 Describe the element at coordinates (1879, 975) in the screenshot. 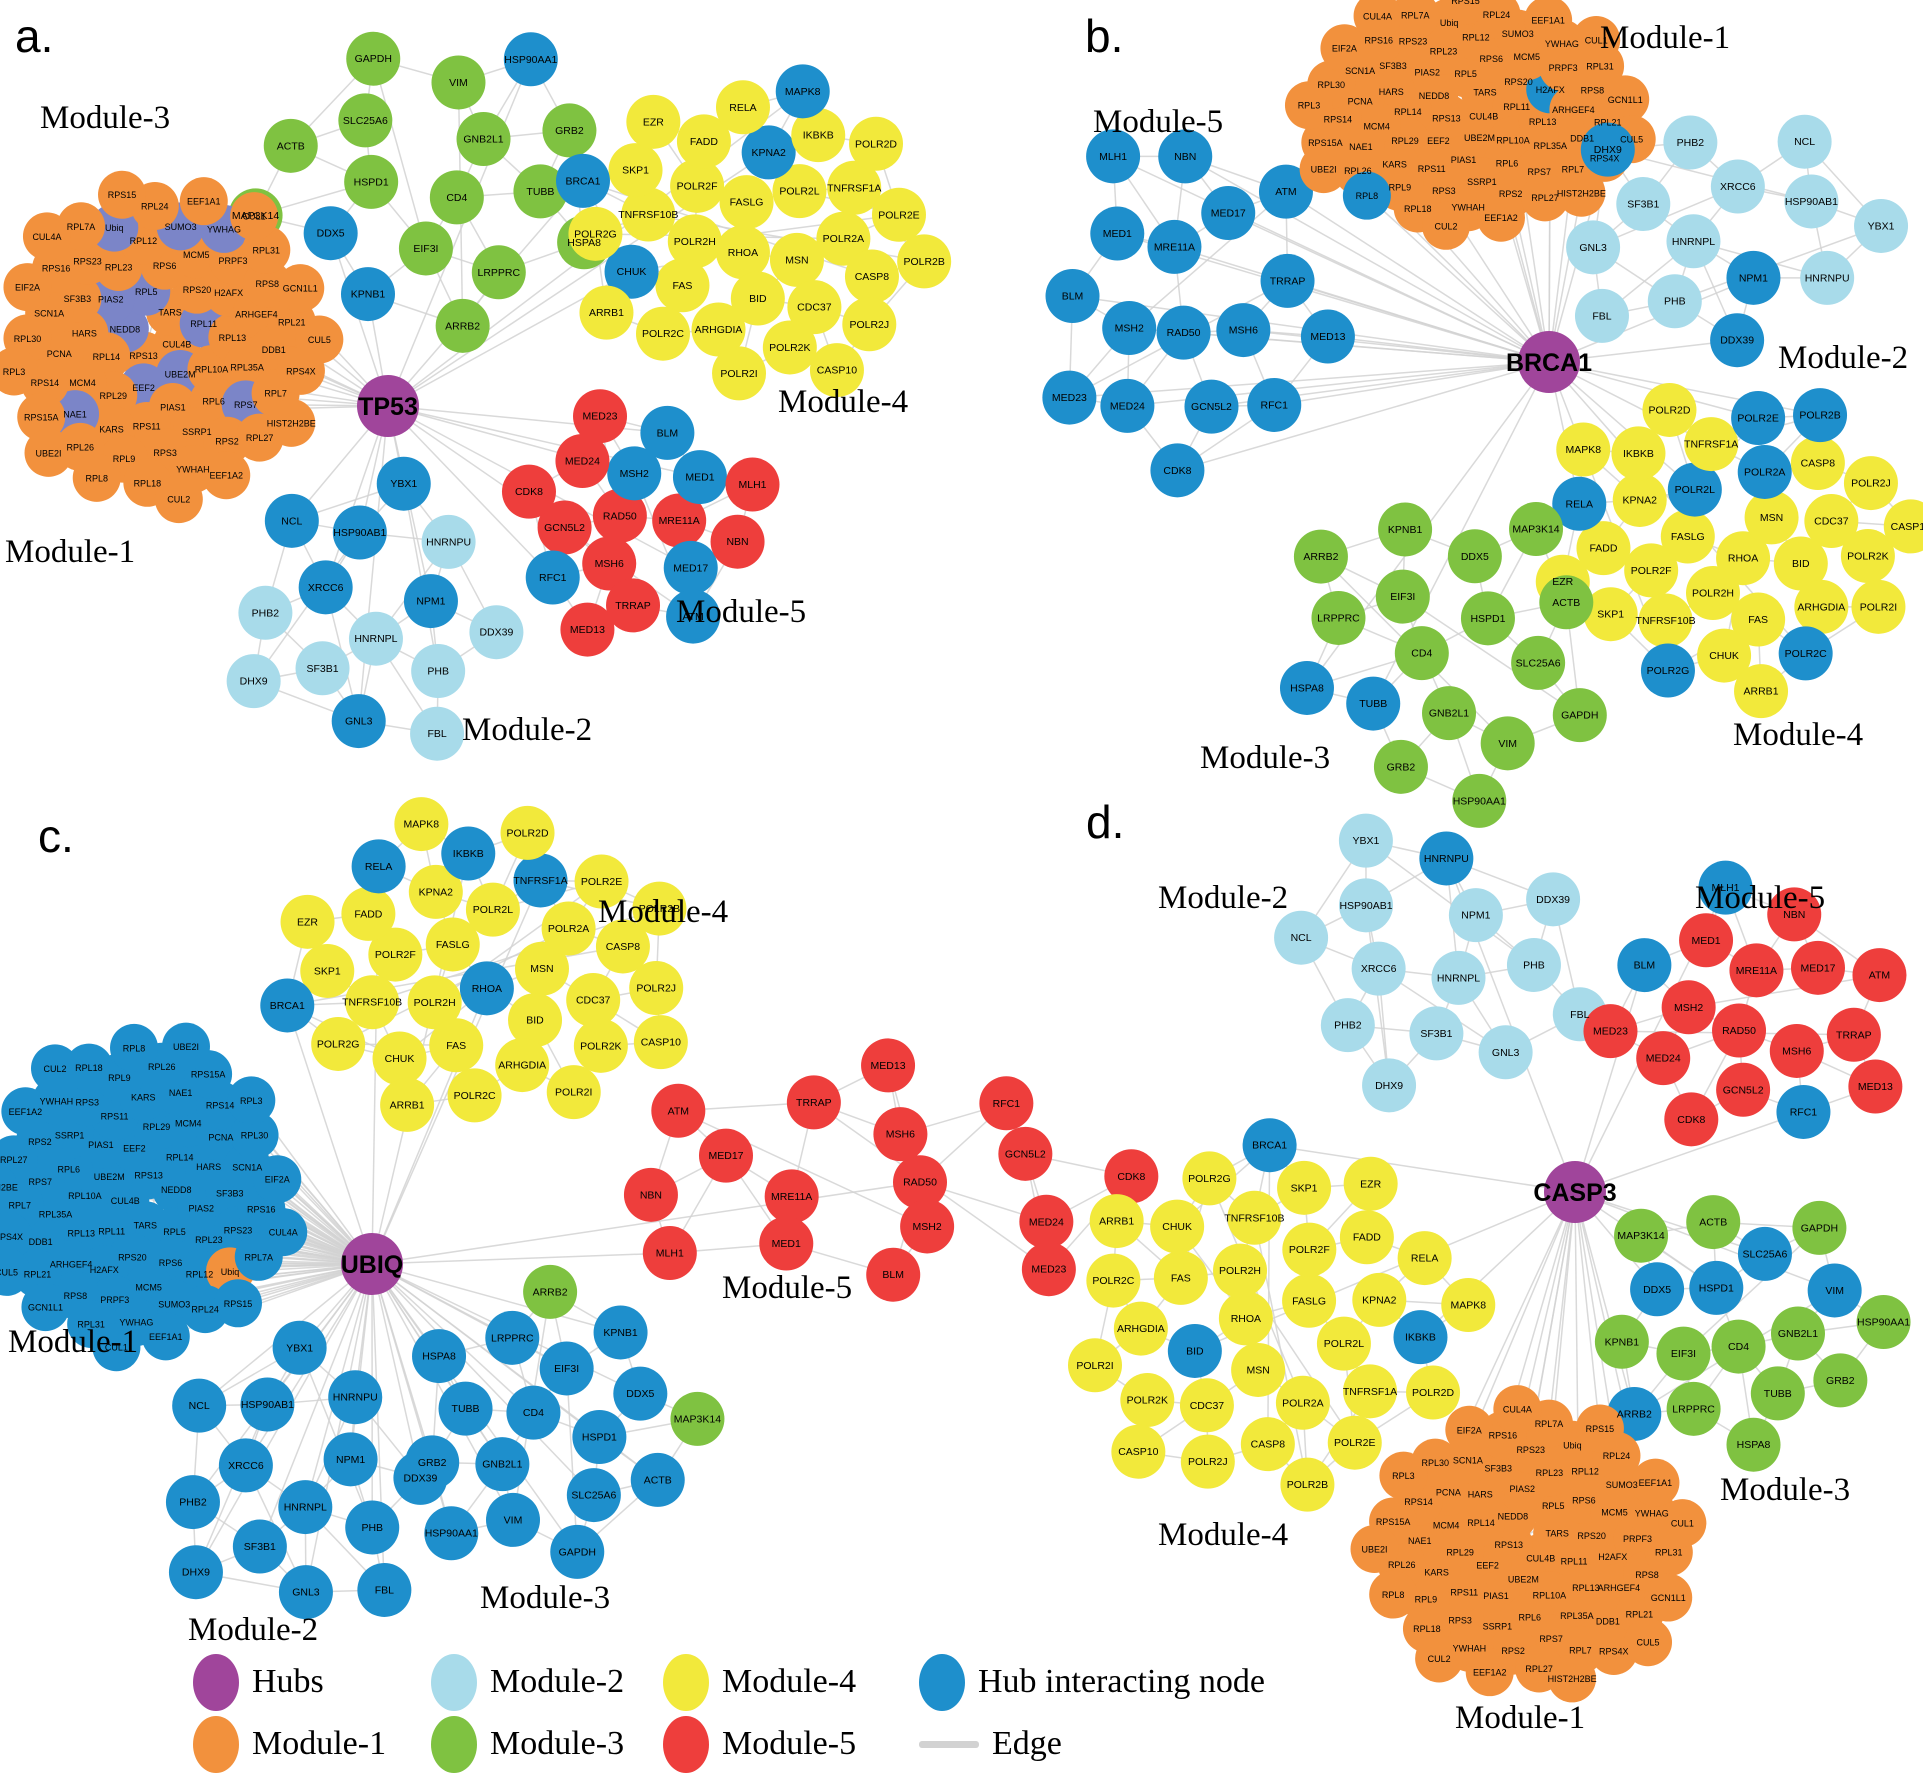

I see `node-ATM` at that location.